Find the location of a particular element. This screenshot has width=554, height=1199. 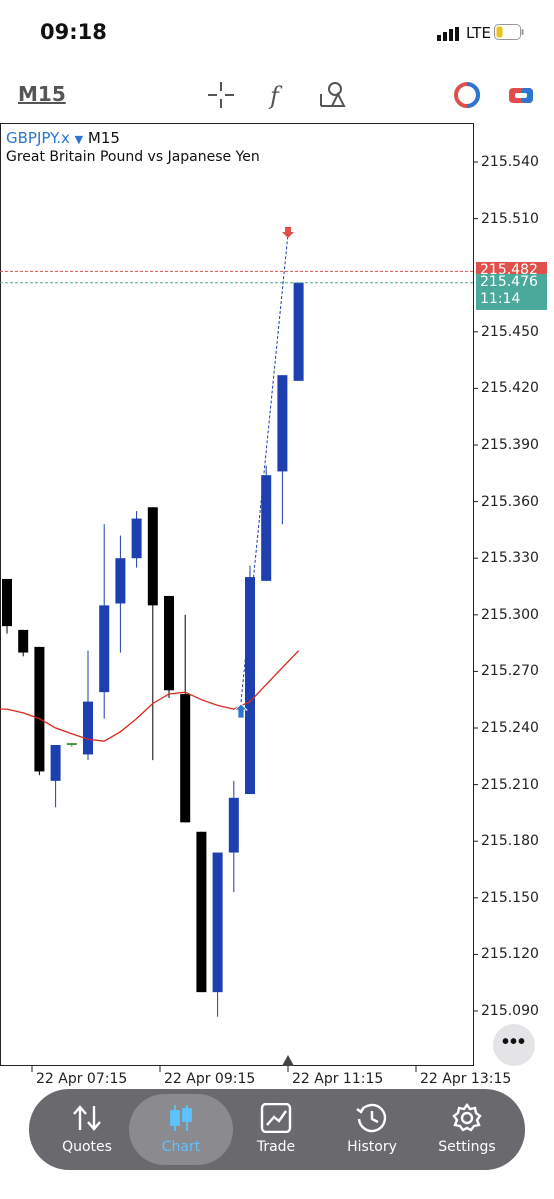

bid-price: 215.476 is located at coordinates (509, 282).